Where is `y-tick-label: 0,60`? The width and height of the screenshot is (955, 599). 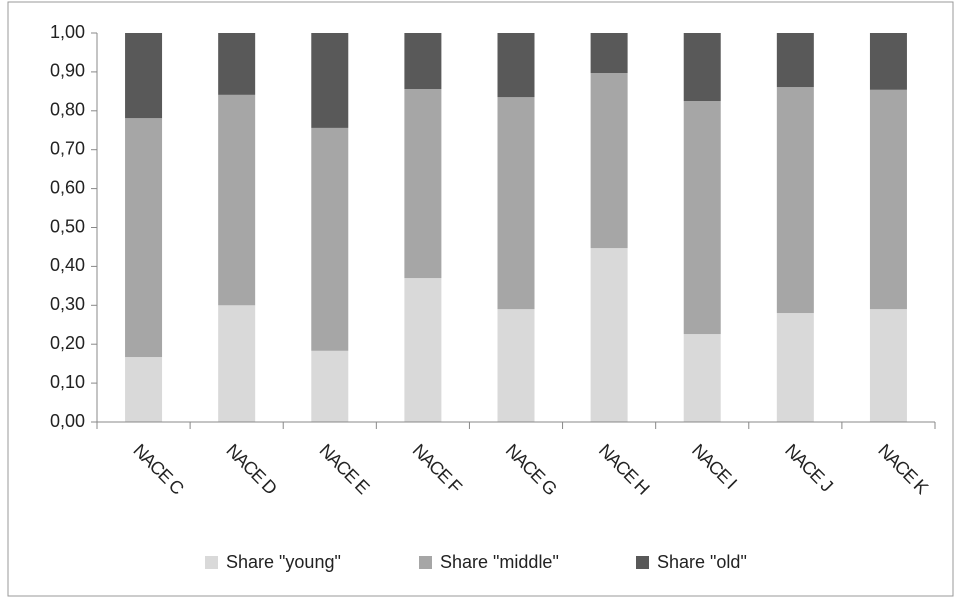
y-tick-label: 0,60 is located at coordinates (67, 187).